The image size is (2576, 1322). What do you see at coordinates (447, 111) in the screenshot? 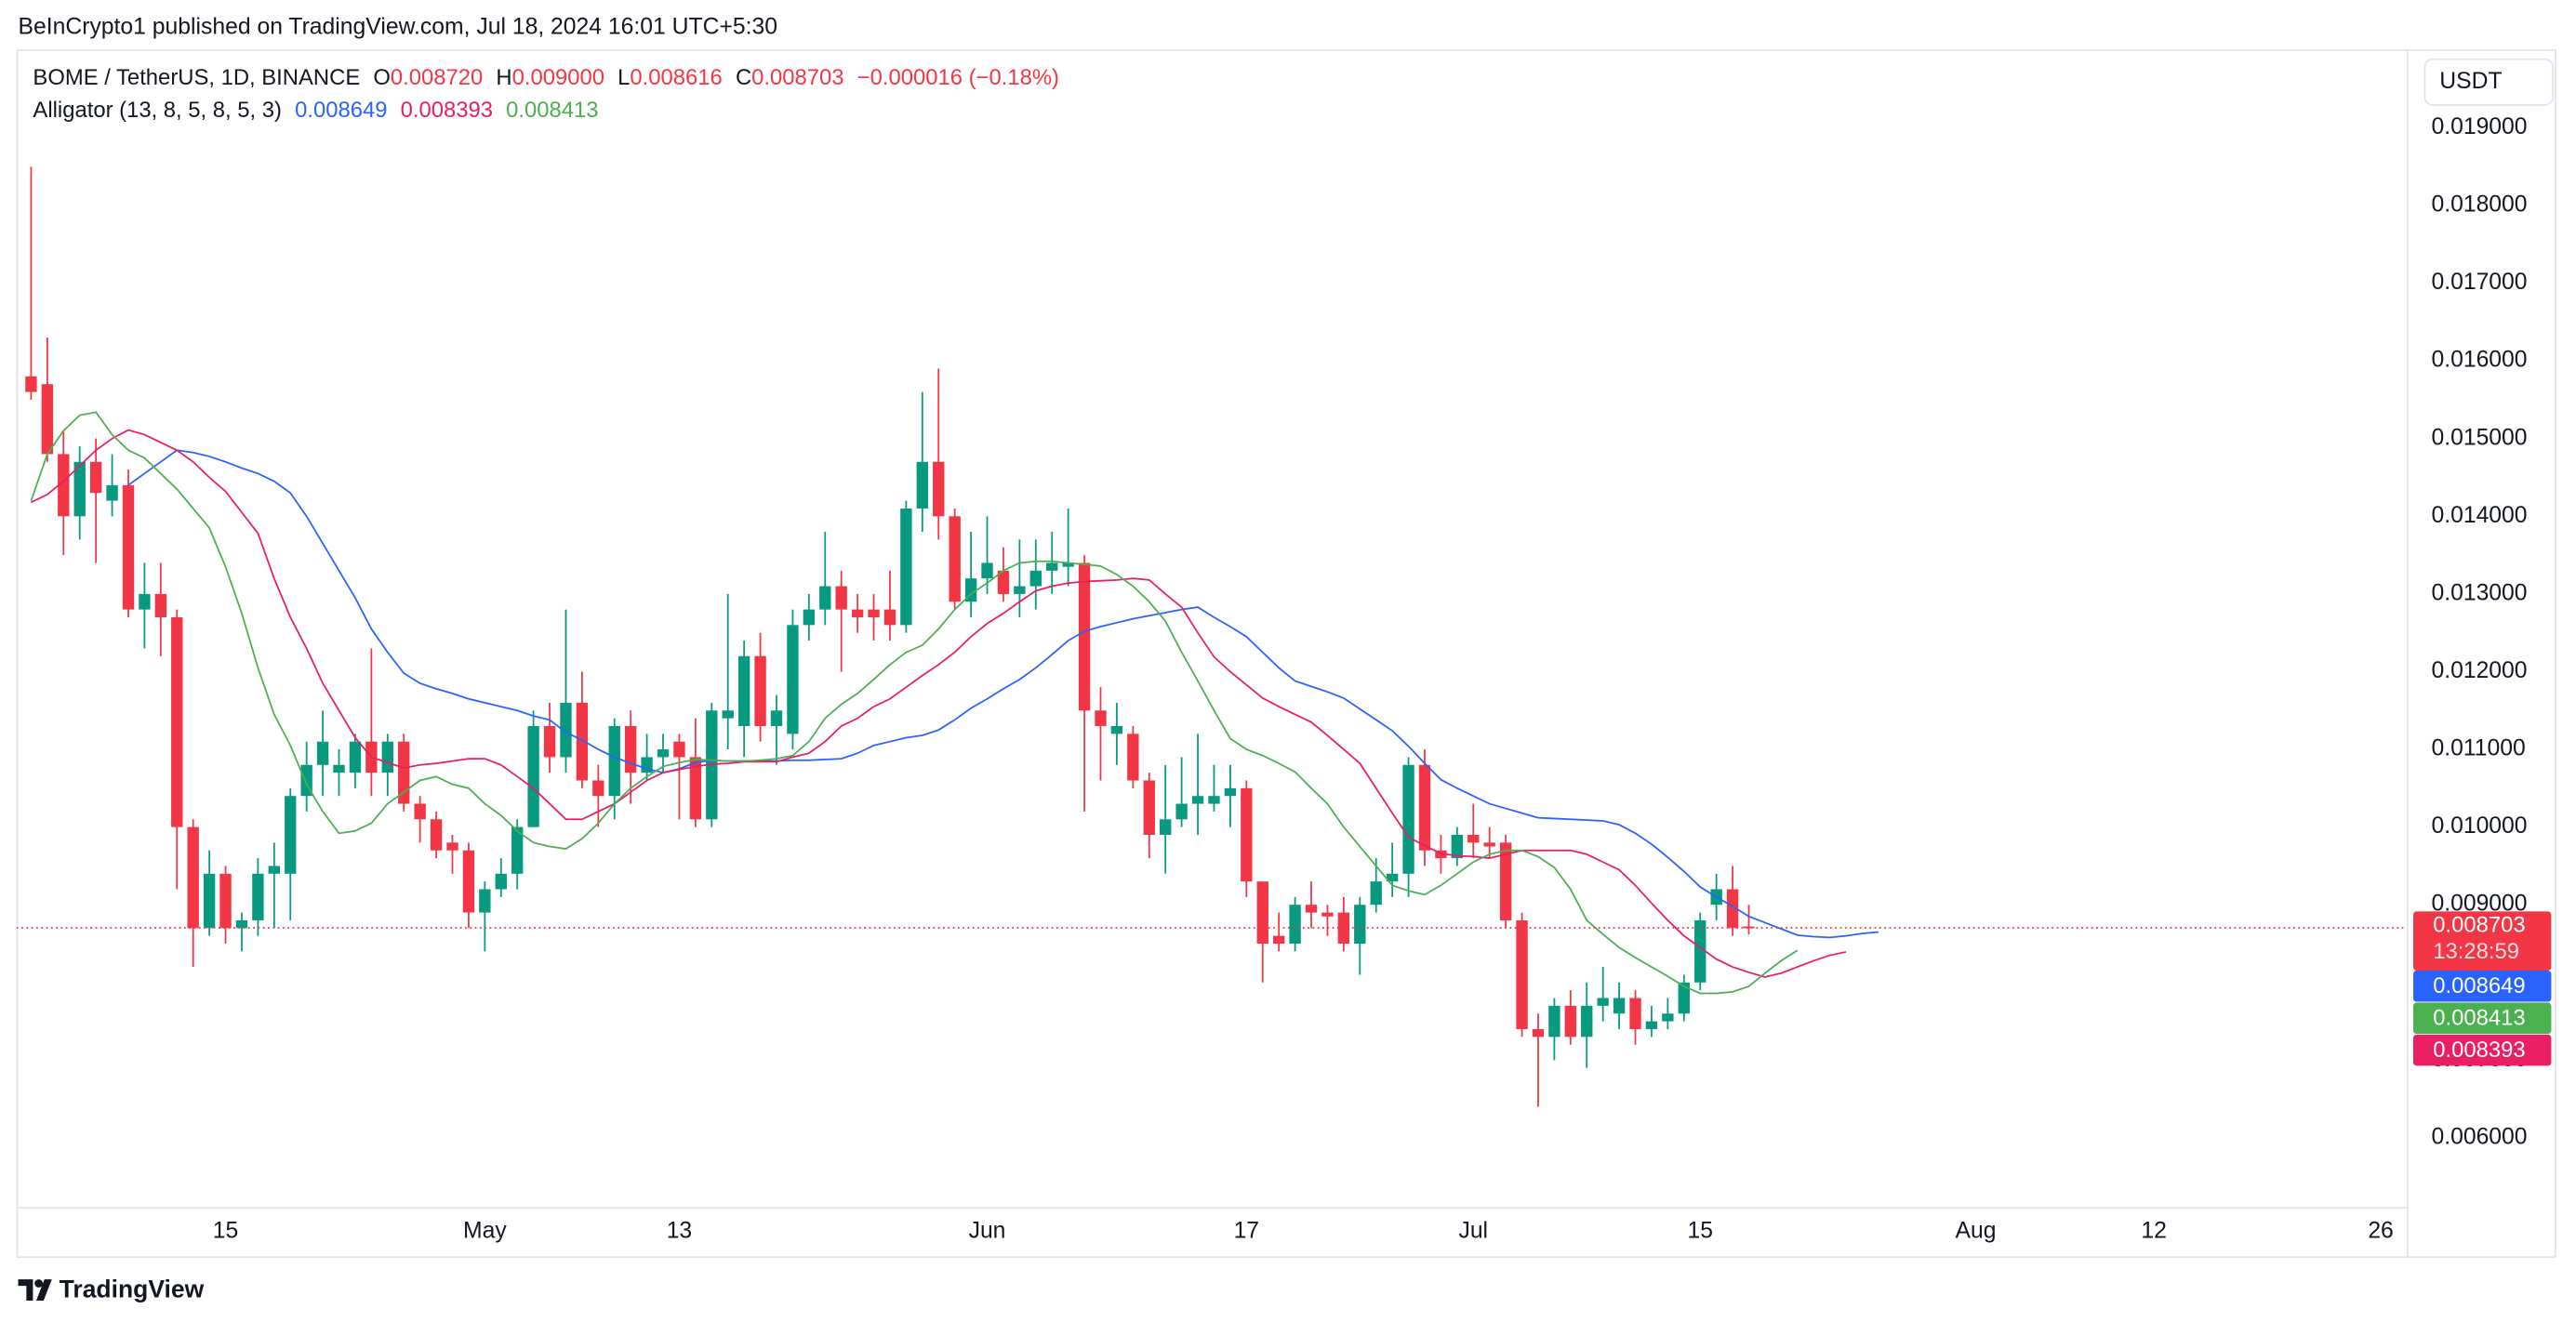
I see `indicator-value: 0.008393` at bounding box center [447, 111].